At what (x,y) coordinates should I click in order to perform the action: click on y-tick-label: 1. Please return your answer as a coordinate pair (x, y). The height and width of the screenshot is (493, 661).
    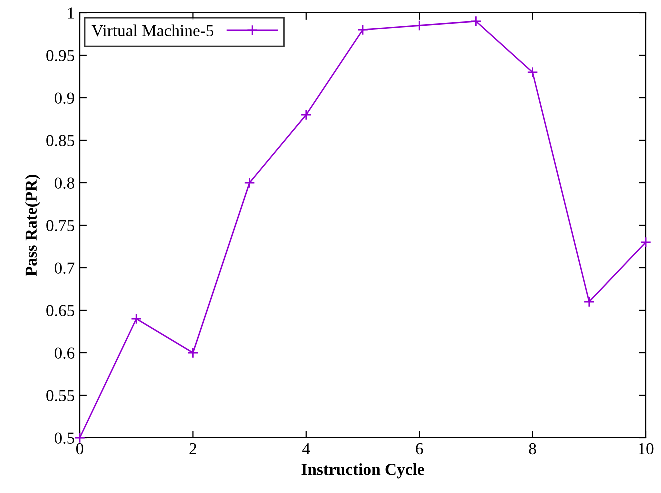
    Looking at the image, I should click on (71, 13).